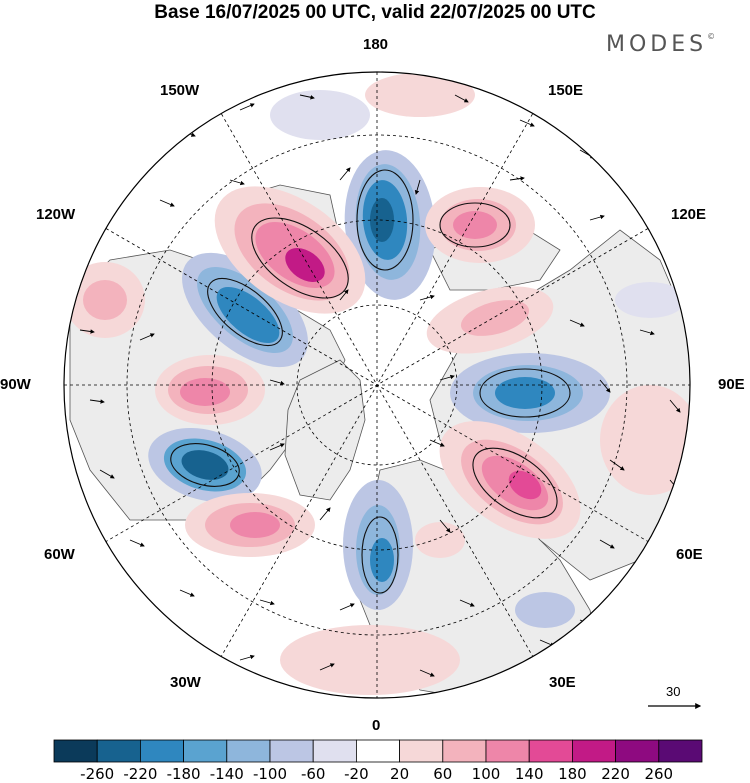 Image resolution: width=750 pixels, height=783 pixels. What do you see at coordinates (184, 774) in the screenshot?
I see `colorbar-tick-label: -180` at bounding box center [184, 774].